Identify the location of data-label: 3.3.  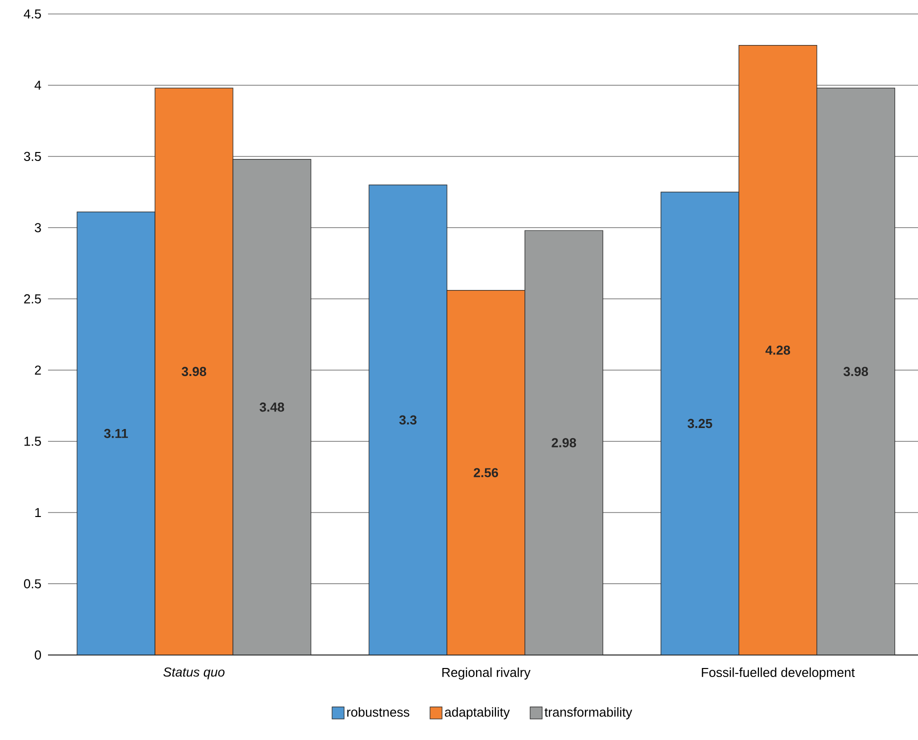
(408, 420).